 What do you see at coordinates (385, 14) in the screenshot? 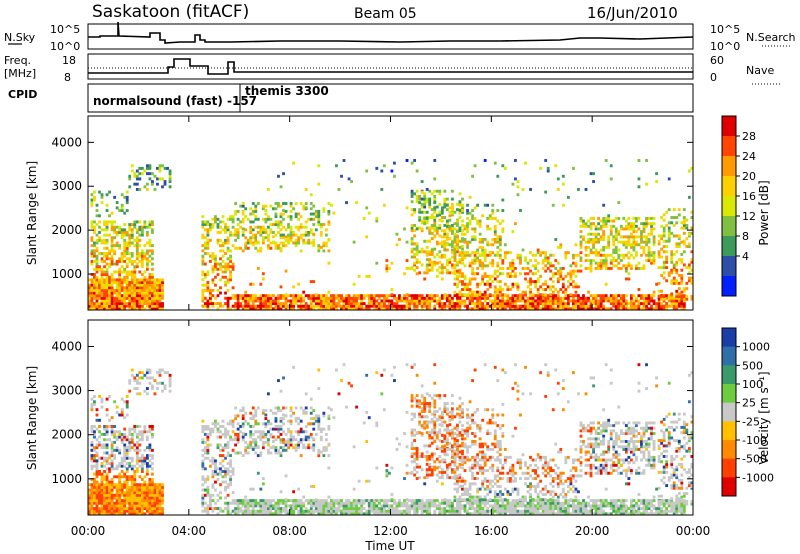
I see `beam-label: Beam 05` at bounding box center [385, 14].